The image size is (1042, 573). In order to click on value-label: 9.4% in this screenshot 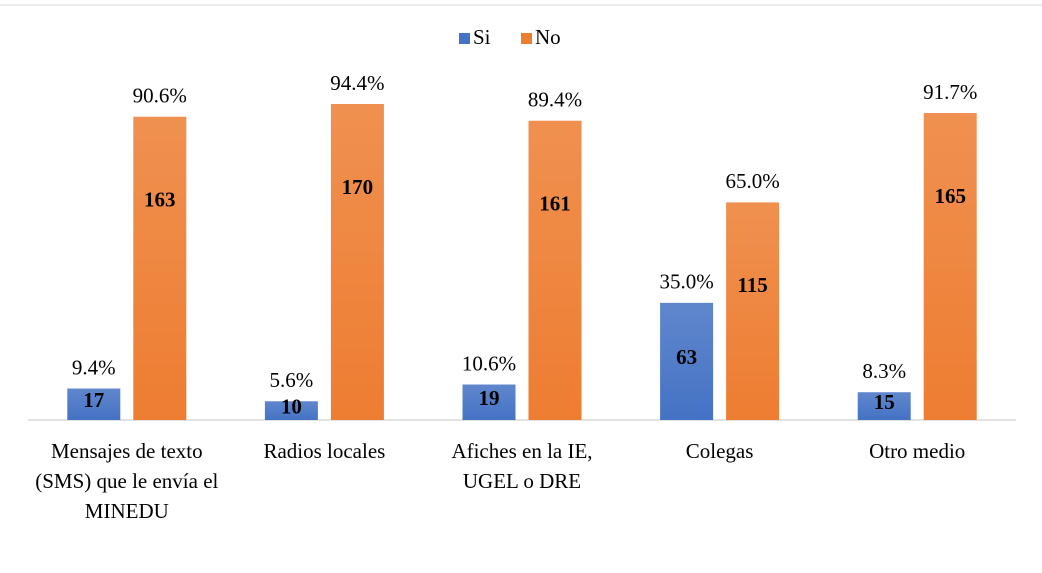, I will do `click(94, 367)`.